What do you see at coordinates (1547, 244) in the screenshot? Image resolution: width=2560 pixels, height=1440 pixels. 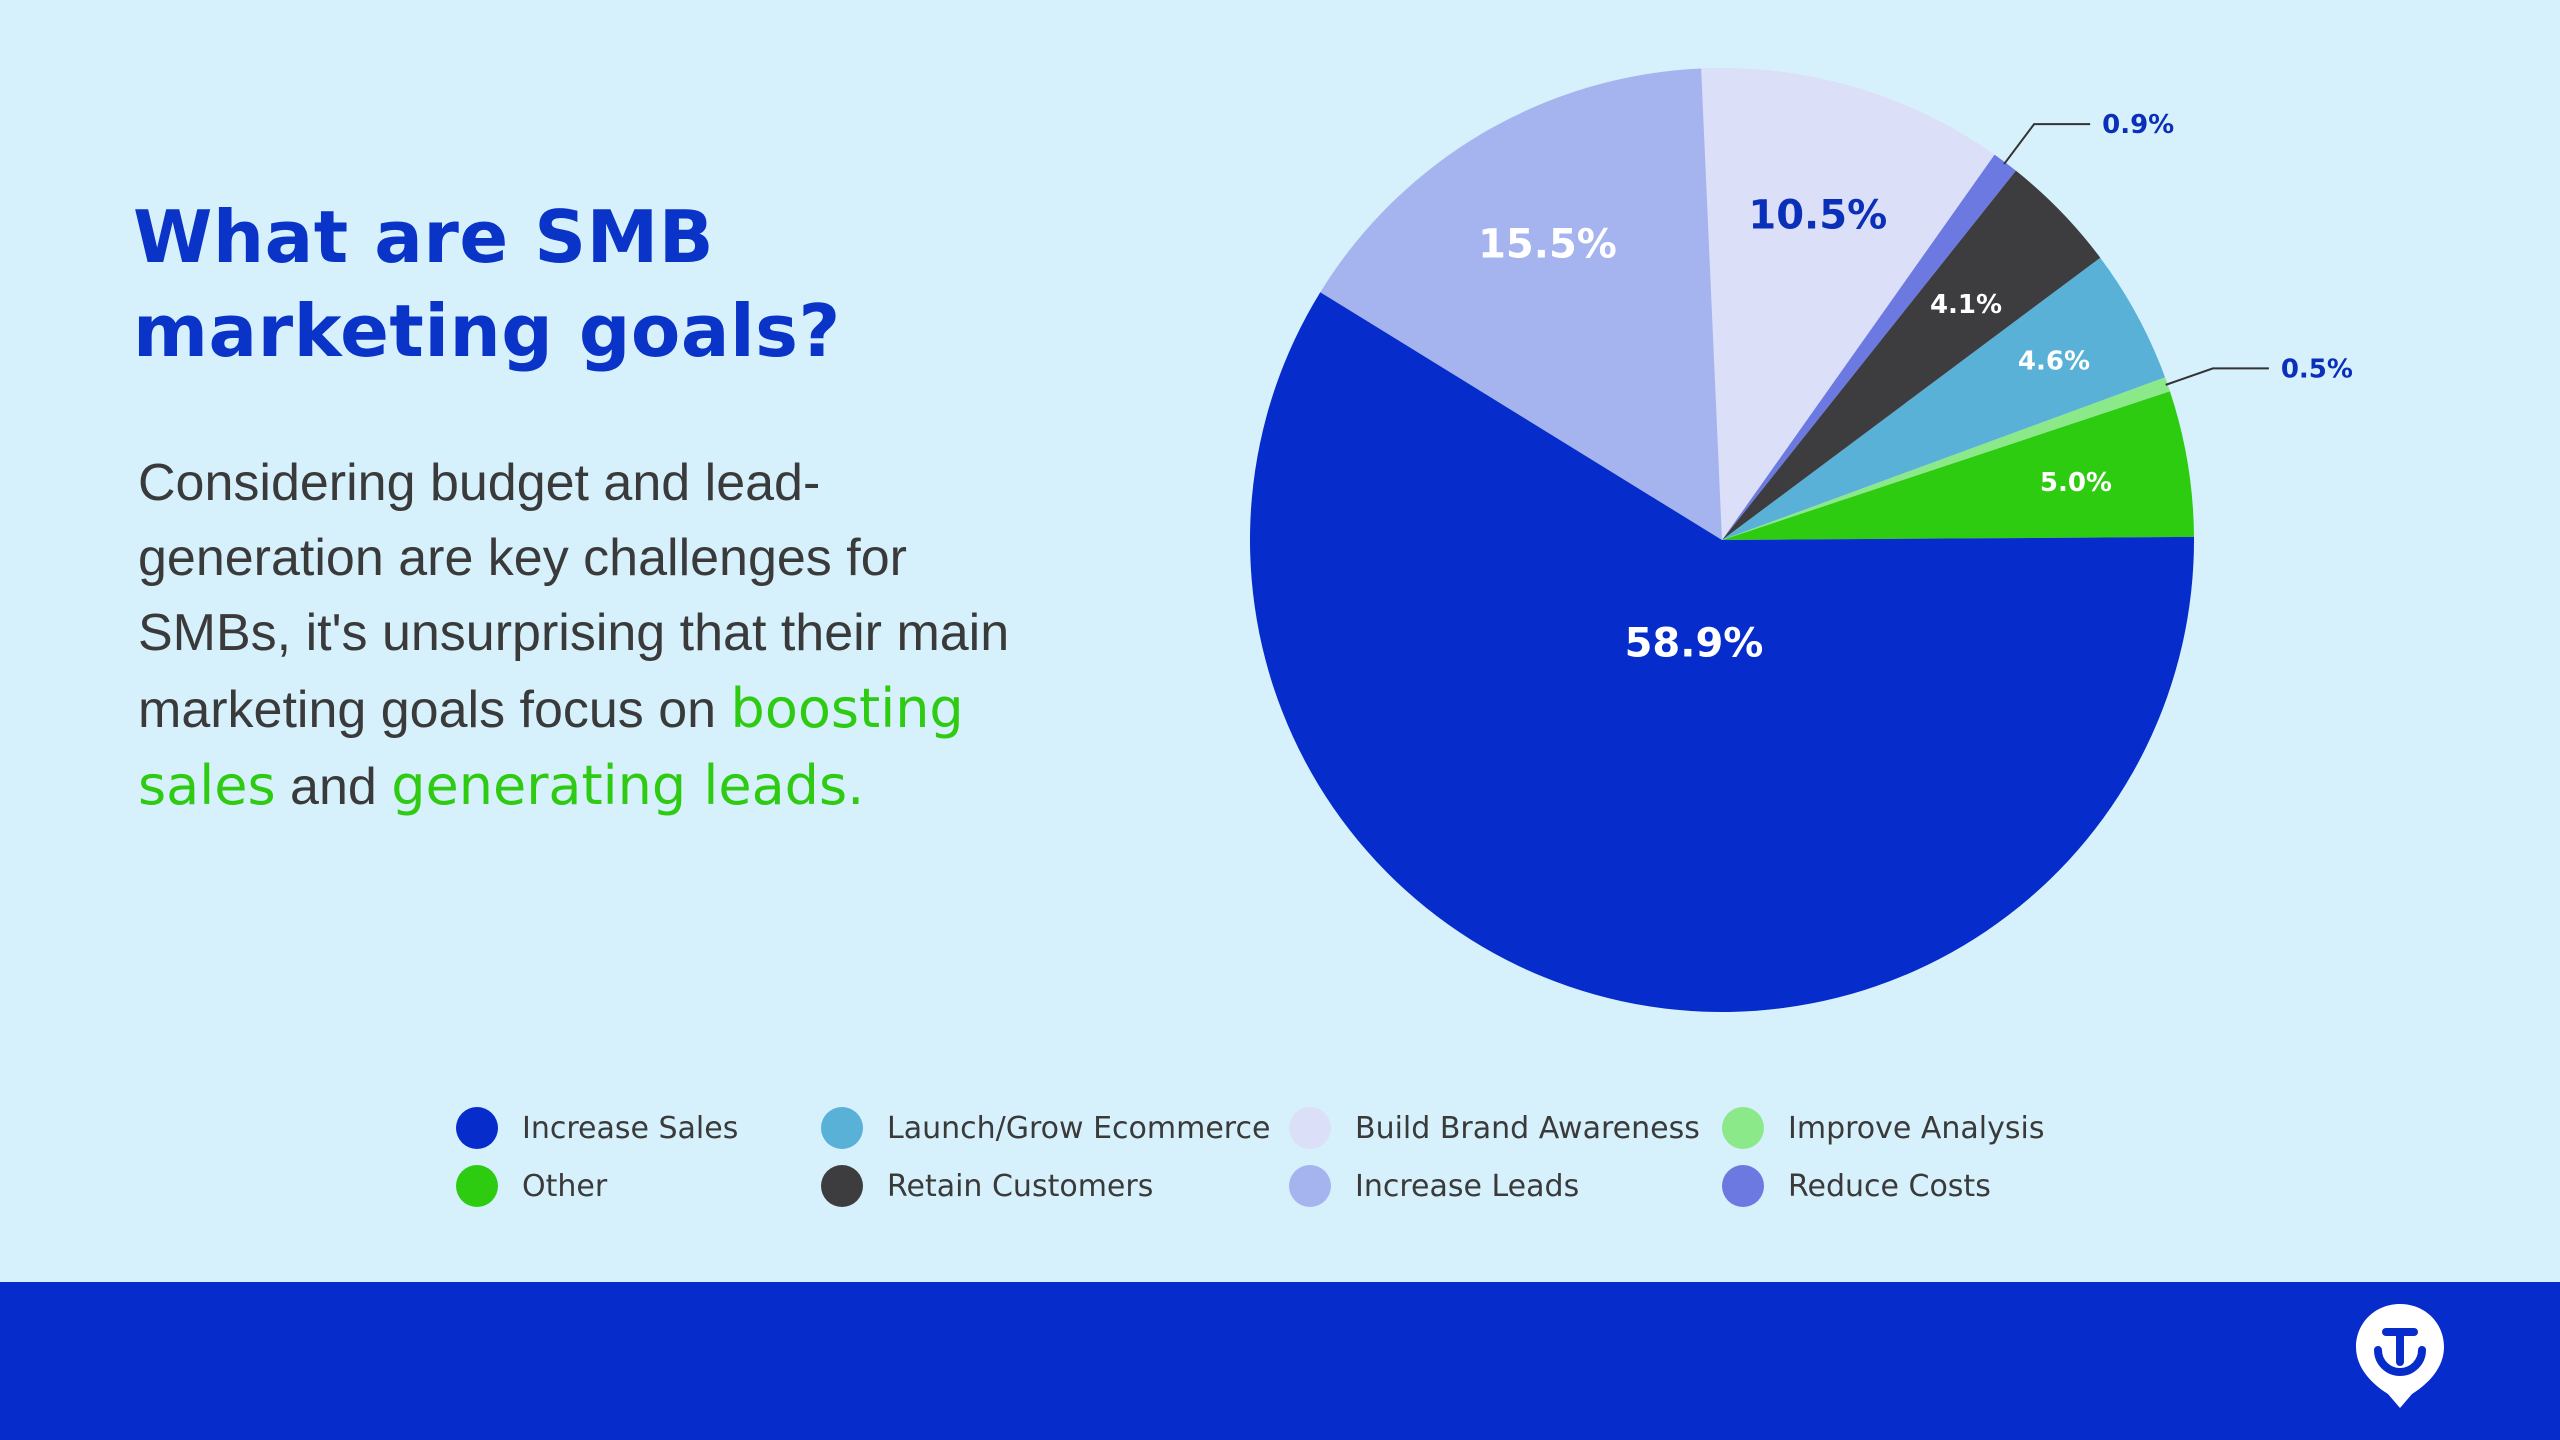 I see `slice-label-increase-leads: 15.5%` at bounding box center [1547, 244].